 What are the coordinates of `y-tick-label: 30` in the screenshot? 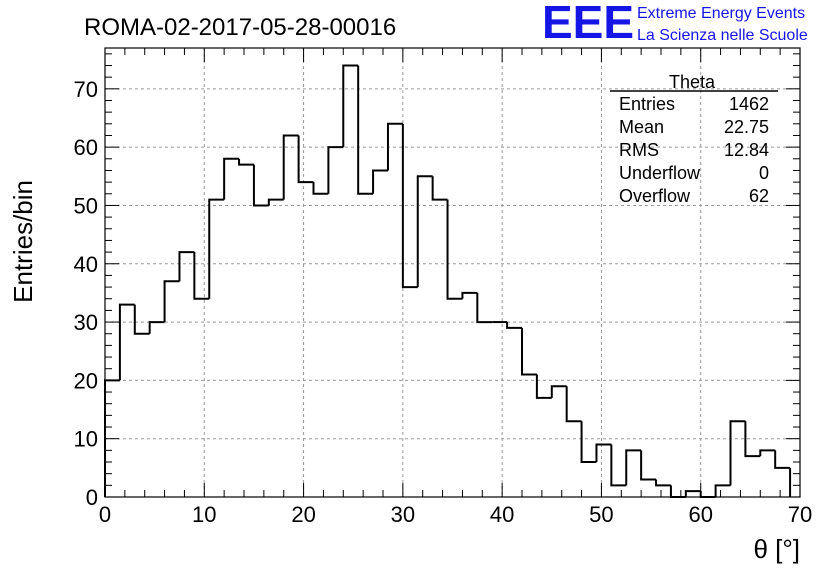 It's located at (86, 322).